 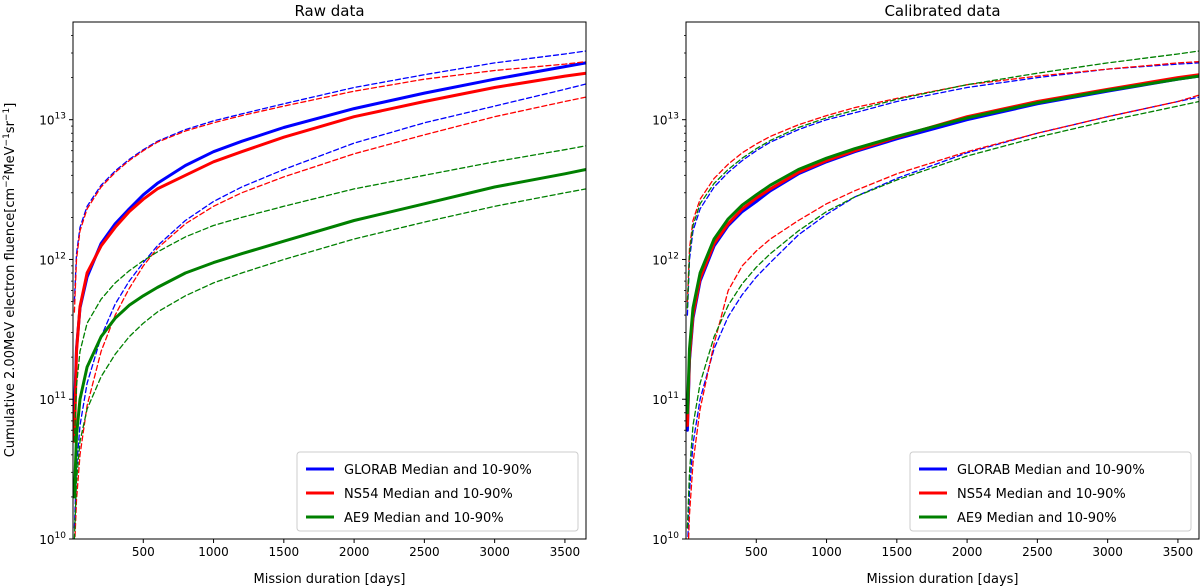 I want to click on chart-title: Raw data, so click(x=329, y=11).